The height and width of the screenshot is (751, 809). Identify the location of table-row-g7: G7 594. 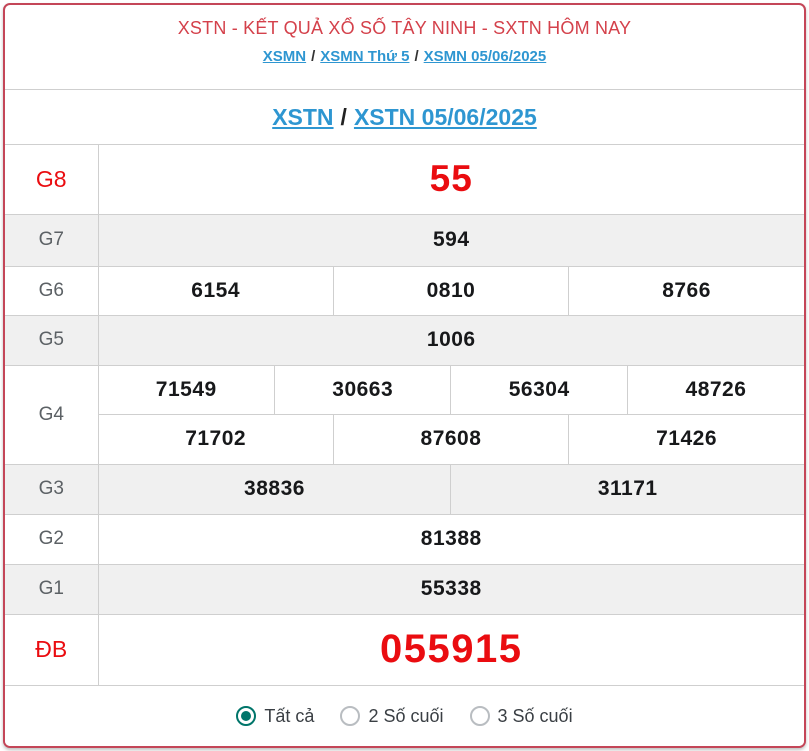
(404, 240).